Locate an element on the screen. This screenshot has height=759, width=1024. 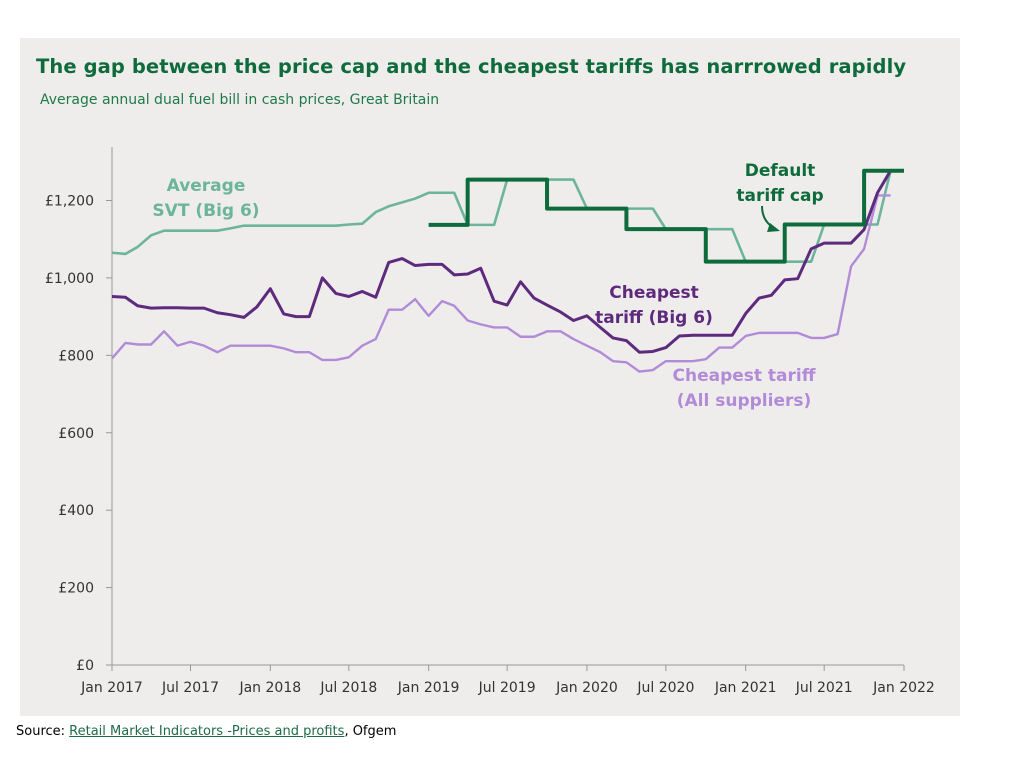
series-label-cap: Default is located at coordinates (780, 171).